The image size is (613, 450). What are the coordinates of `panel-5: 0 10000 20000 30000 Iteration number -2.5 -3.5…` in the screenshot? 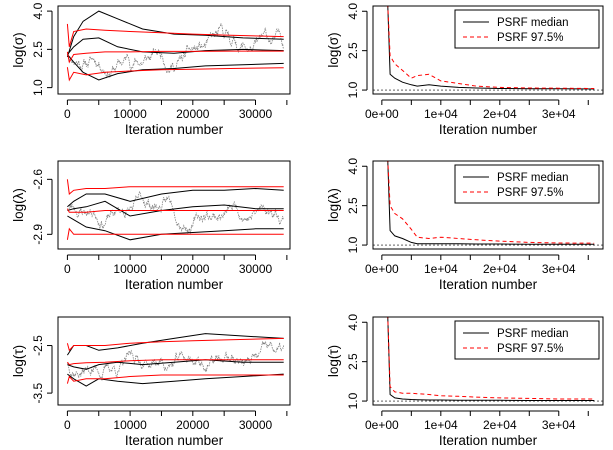 It's located at (151, 382).